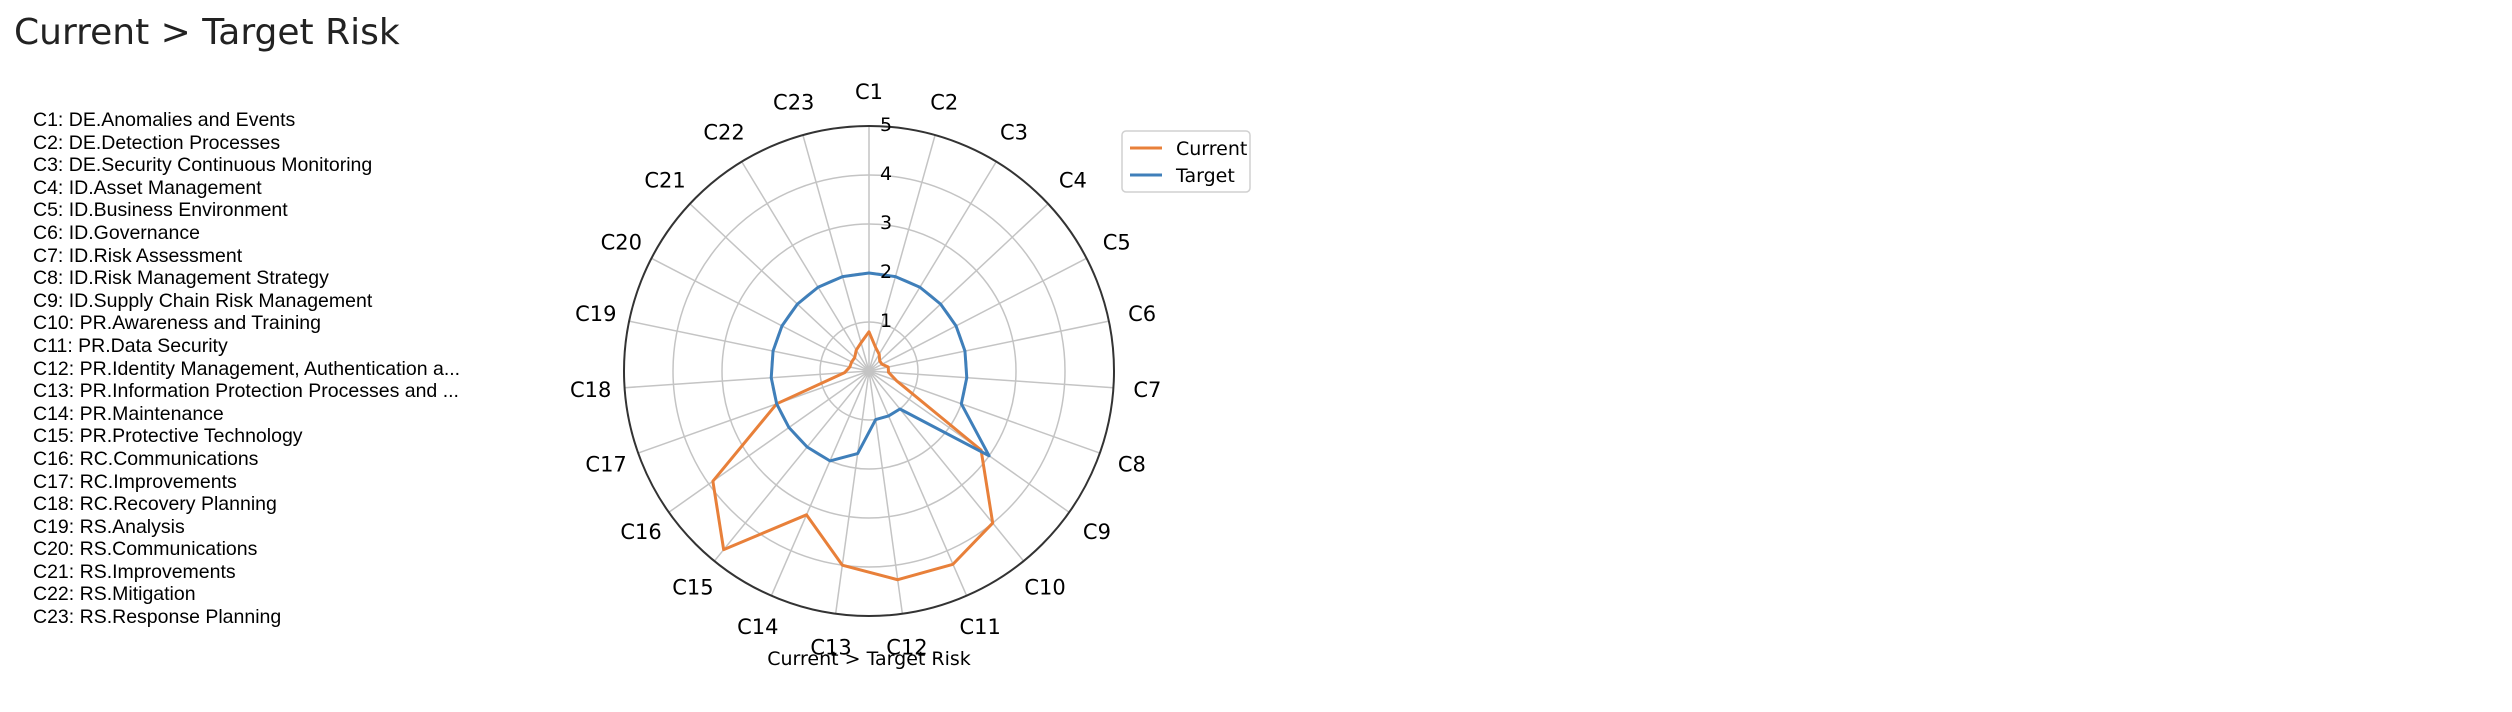  I want to click on category-item: C14: PR.Maintenance, so click(128, 413).